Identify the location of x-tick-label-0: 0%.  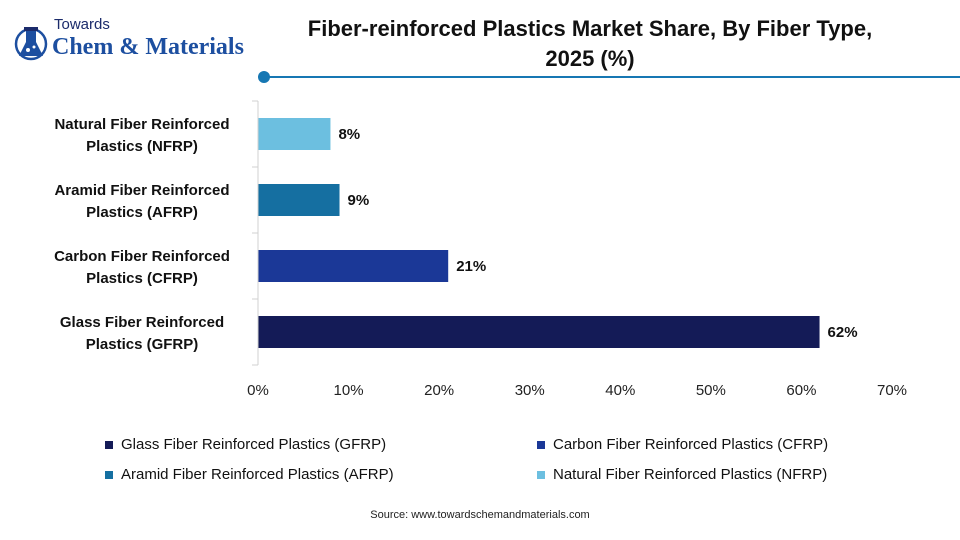
(258, 390).